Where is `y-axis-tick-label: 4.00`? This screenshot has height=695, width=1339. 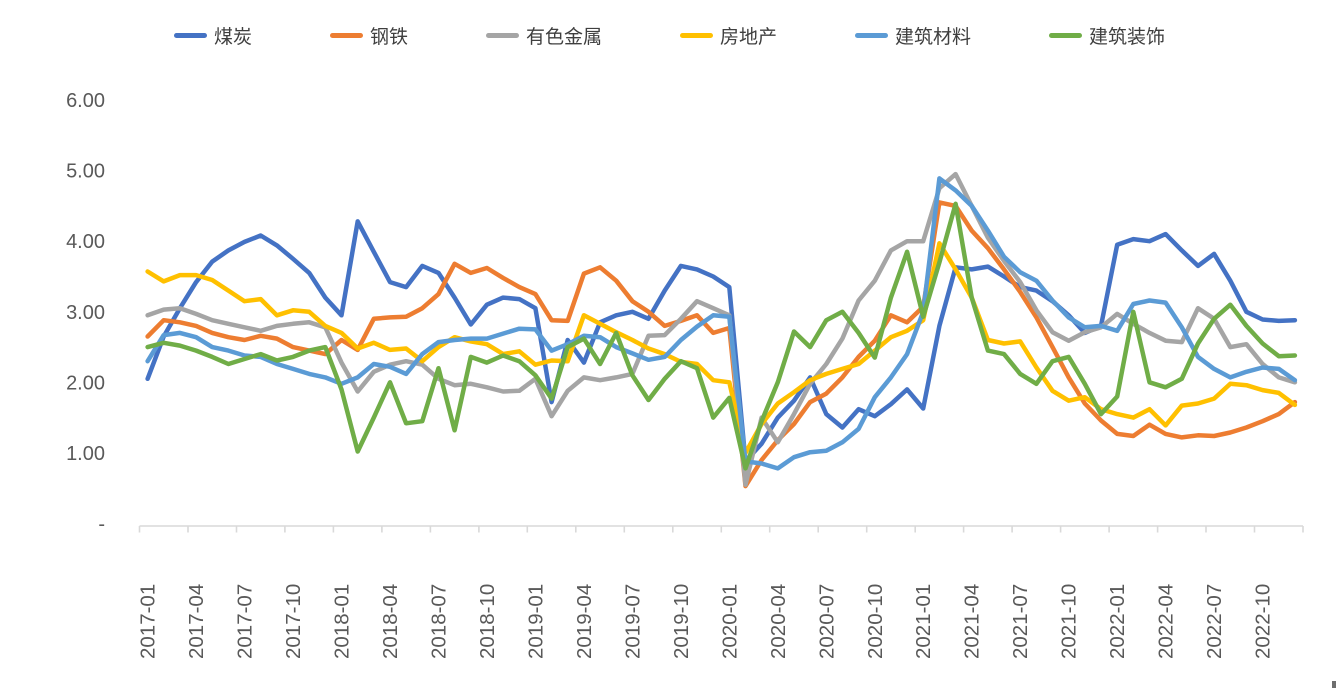
y-axis-tick-label: 4.00 is located at coordinates (85, 242).